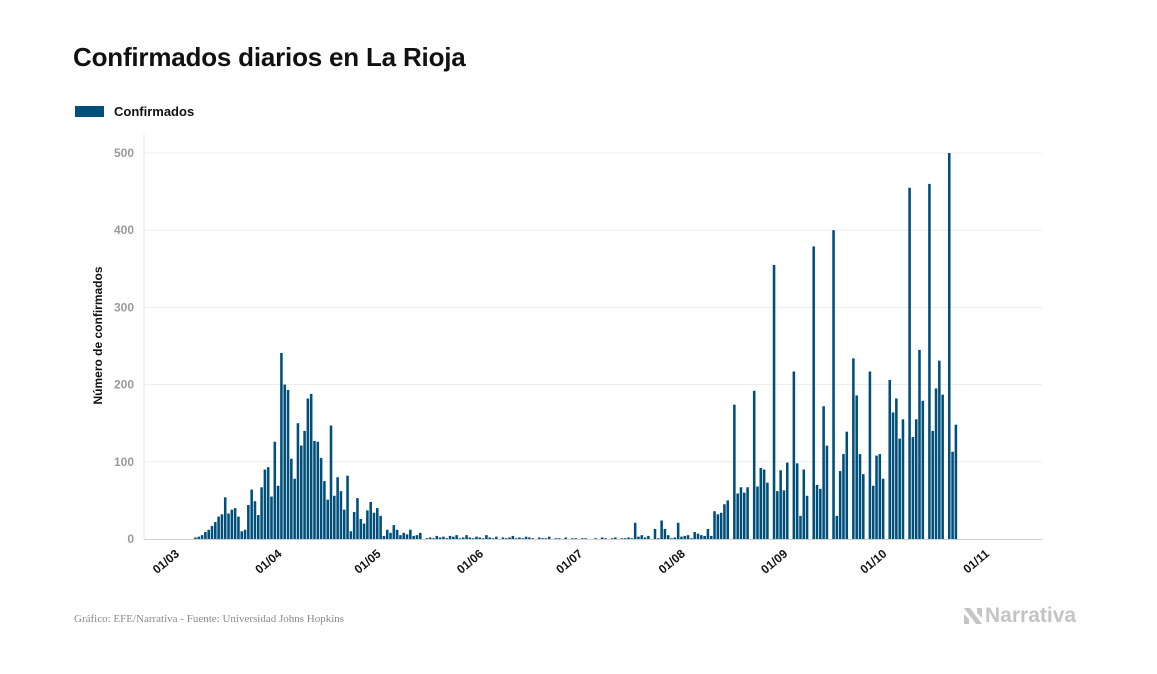 The image size is (1157, 674). I want to click on x-tick-label: 01/05, so click(368, 561).